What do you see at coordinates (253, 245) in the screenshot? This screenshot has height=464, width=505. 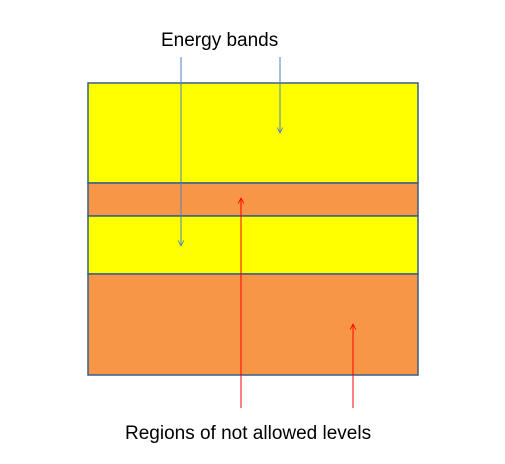 I see `allowed-band-lower` at bounding box center [253, 245].